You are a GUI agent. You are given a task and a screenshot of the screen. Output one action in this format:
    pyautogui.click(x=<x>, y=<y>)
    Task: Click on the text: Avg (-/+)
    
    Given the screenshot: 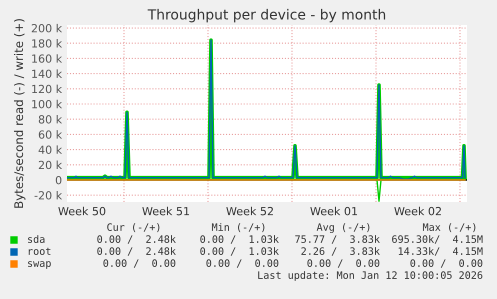 What is the action you would take?
    pyautogui.click(x=343, y=228)
    